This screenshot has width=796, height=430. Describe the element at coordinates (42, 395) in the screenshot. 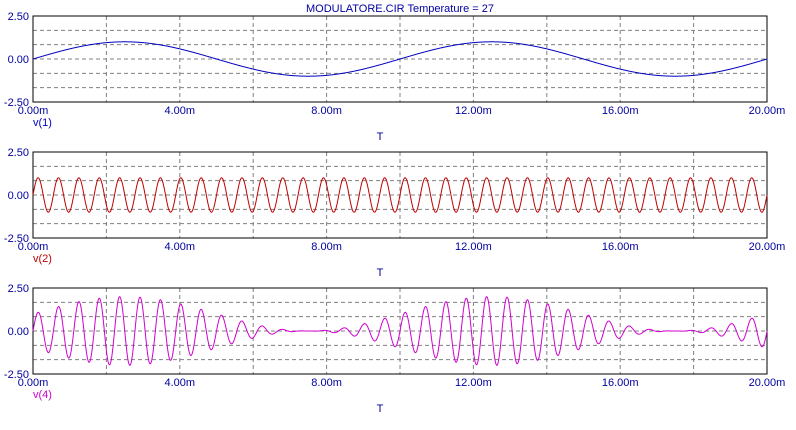

I see `series-legend-label: v(4)` at that location.